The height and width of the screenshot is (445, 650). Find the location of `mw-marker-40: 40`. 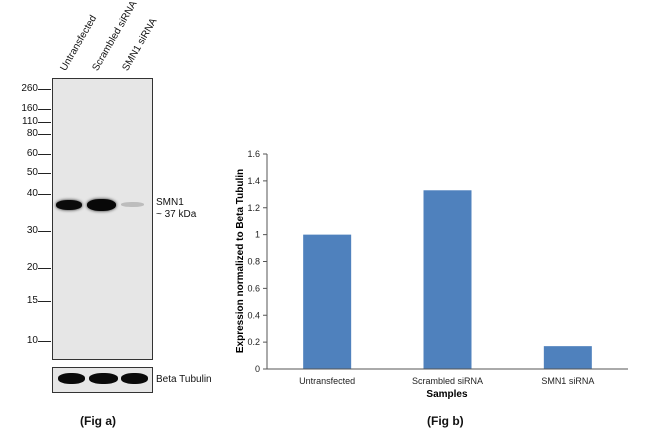

mw-marker-40: 40 is located at coordinates (32, 193).